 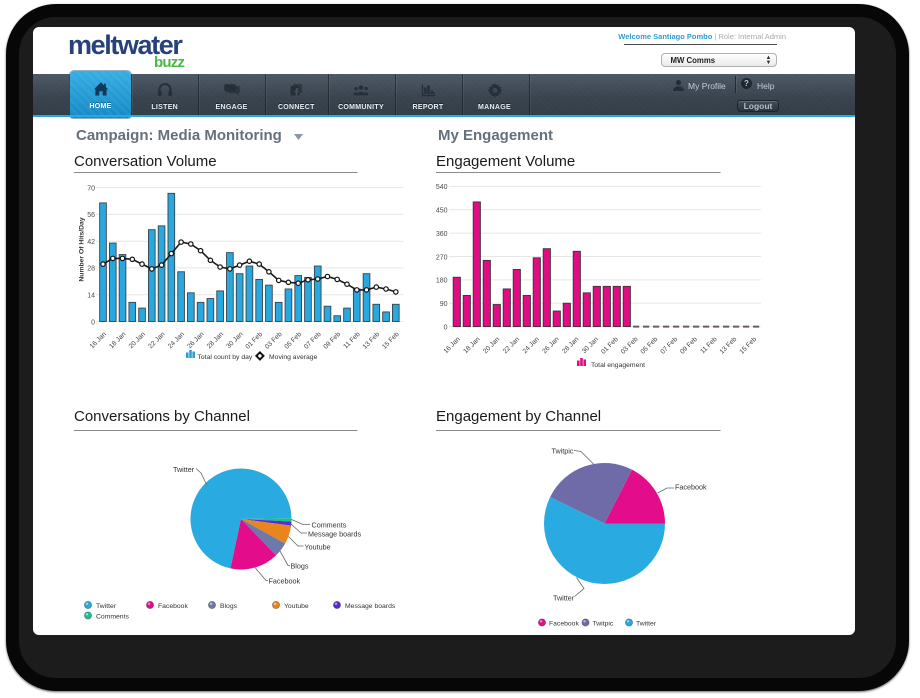 What do you see at coordinates (225, 357) in the screenshot?
I see `svg-text: Total count by day` at bounding box center [225, 357].